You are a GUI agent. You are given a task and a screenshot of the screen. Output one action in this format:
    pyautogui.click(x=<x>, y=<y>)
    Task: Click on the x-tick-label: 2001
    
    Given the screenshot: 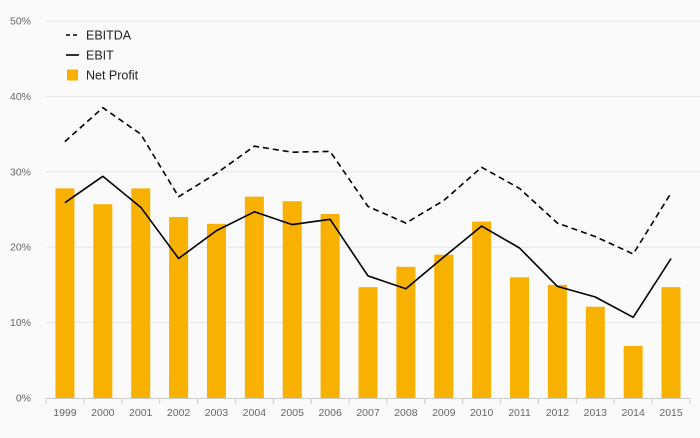 What is the action you would take?
    pyautogui.click(x=141, y=413)
    